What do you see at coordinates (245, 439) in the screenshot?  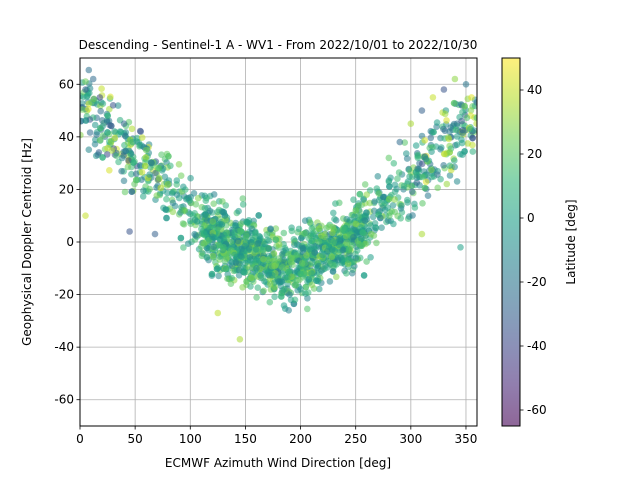 I see `x-tick-label: 150` at bounding box center [245, 439].